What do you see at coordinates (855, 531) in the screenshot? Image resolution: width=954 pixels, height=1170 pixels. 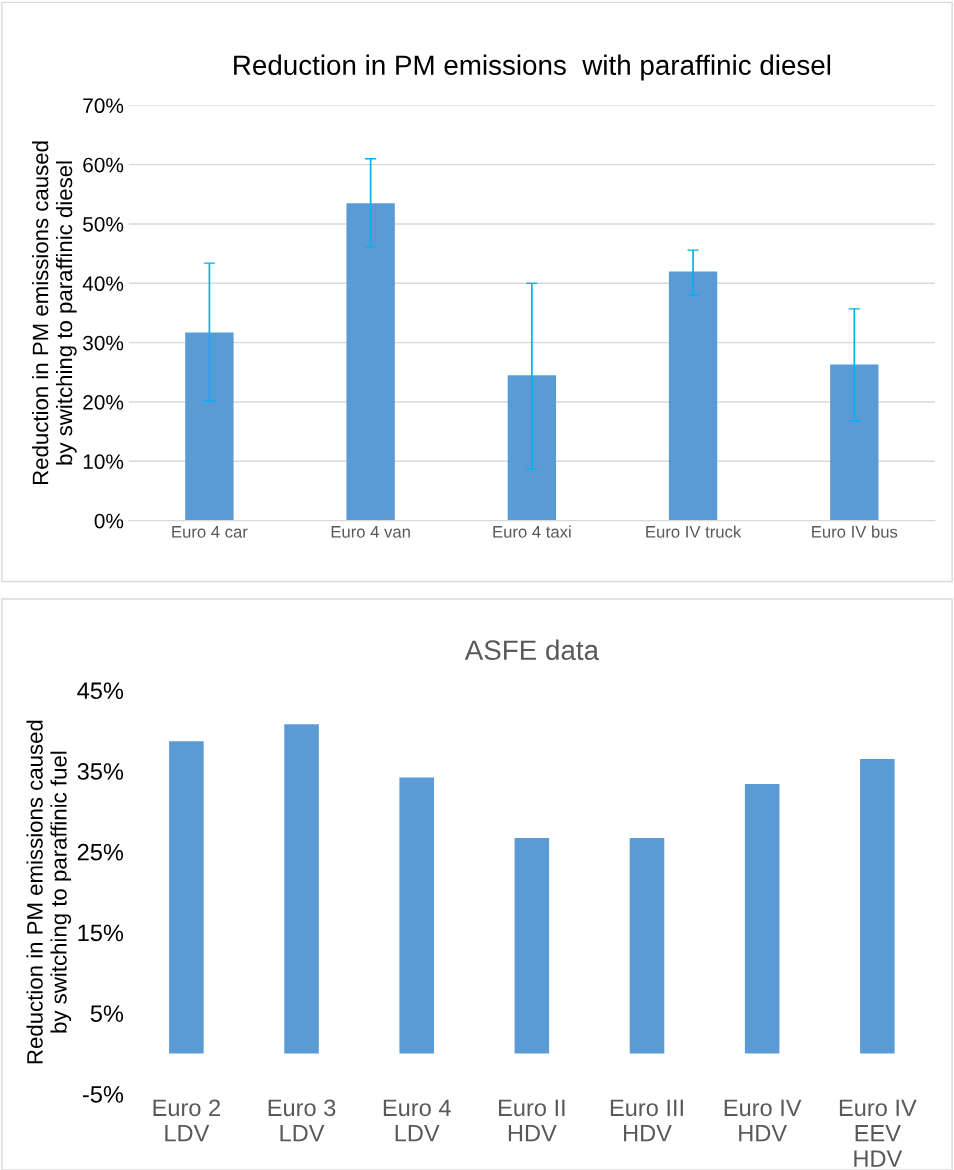 I see `x-tick-label: Euro IV bus` at bounding box center [855, 531].